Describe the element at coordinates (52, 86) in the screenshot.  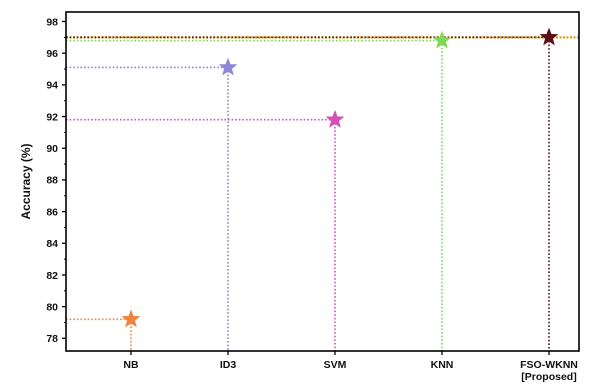
I see `y-tick-label: 94` at that location.